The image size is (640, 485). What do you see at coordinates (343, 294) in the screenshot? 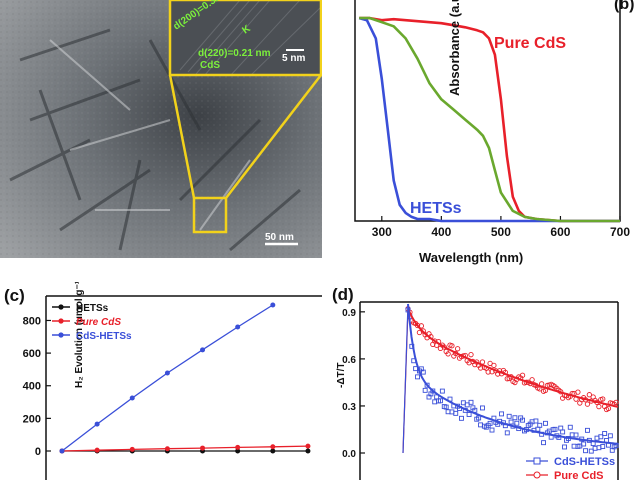
I see `panel-letter-d: (d)` at bounding box center [343, 294].